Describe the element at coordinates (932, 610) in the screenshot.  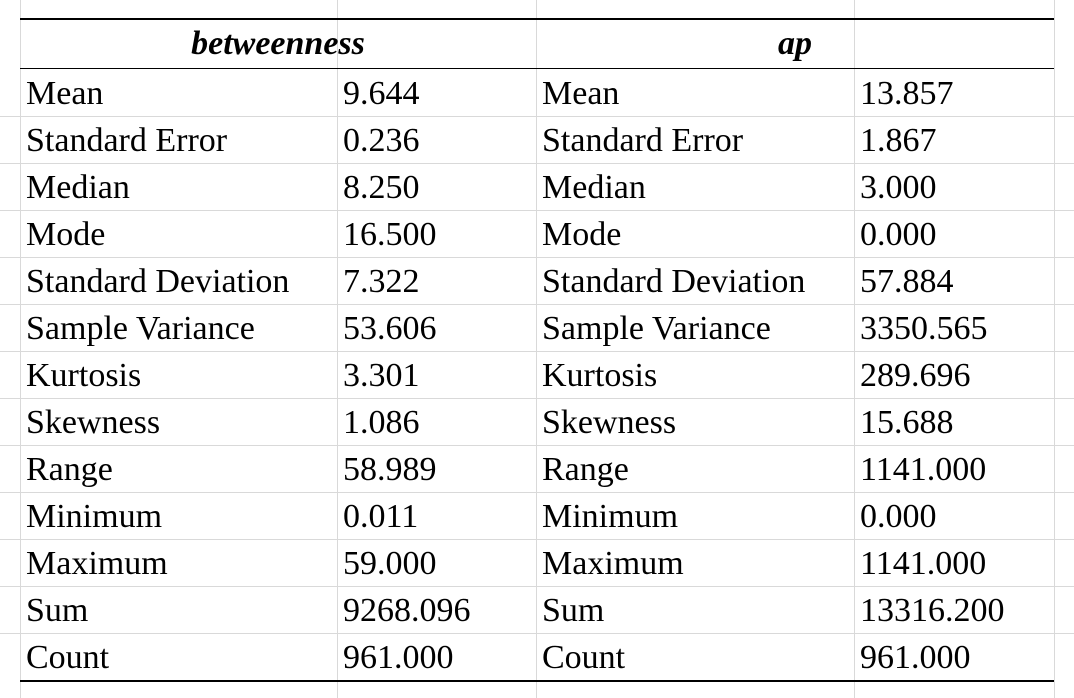
I see `stat-value: 13316.200` at that location.